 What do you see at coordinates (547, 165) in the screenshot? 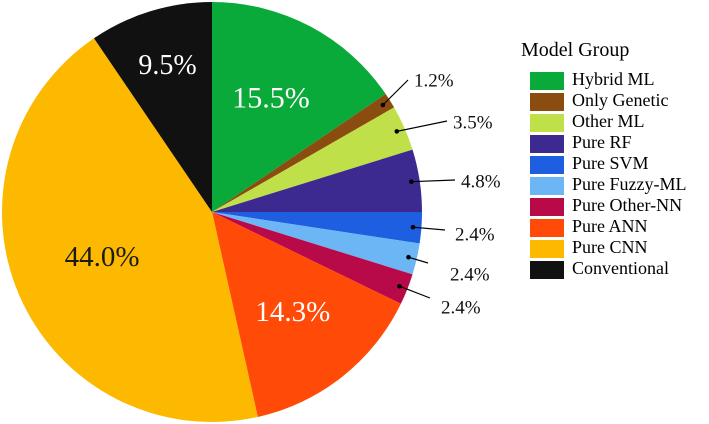
I see `legend-swatch-pure-svm` at bounding box center [547, 165].